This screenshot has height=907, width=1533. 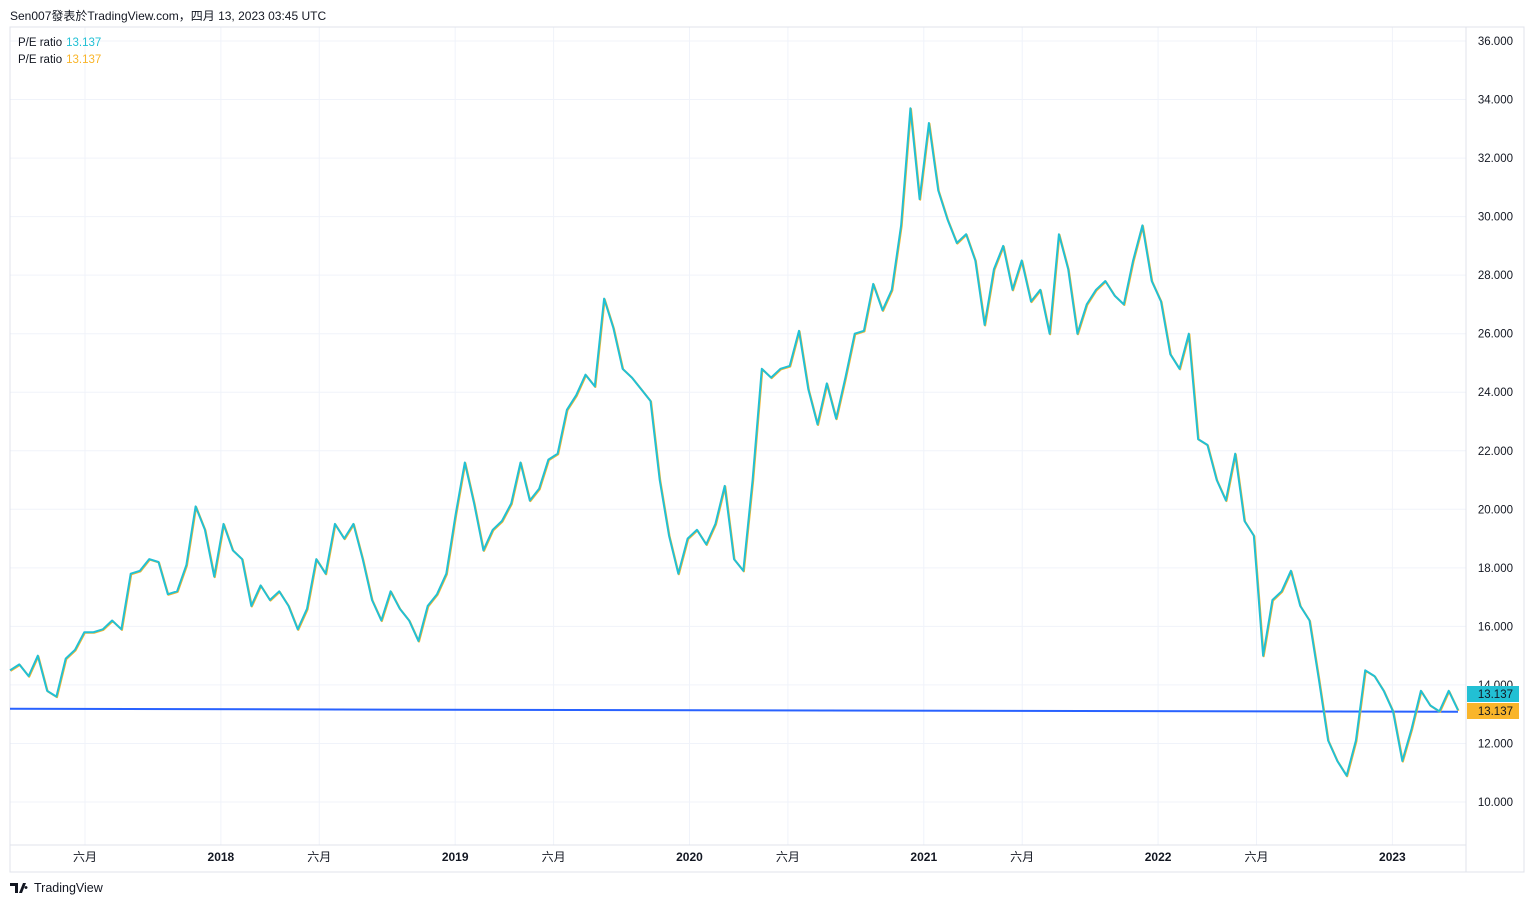 I want to click on y-tick-label: 24.000, so click(x=1495, y=393).